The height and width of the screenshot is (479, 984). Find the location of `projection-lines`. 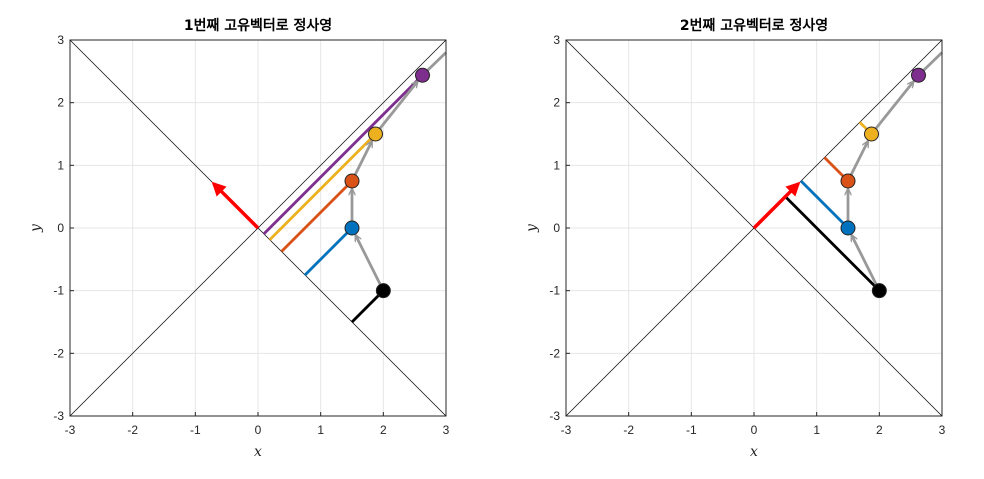

projection-lines is located at coordinates (343, 198).